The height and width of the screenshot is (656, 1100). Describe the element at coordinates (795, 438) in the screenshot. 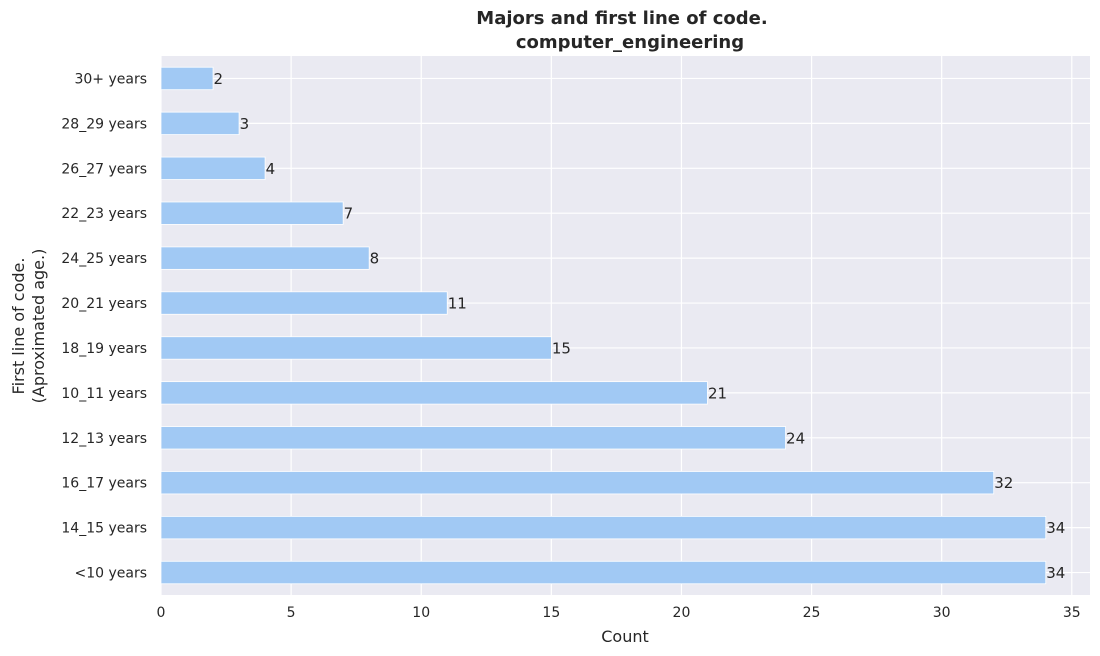

I see `bar-value-label: 24` at that location.